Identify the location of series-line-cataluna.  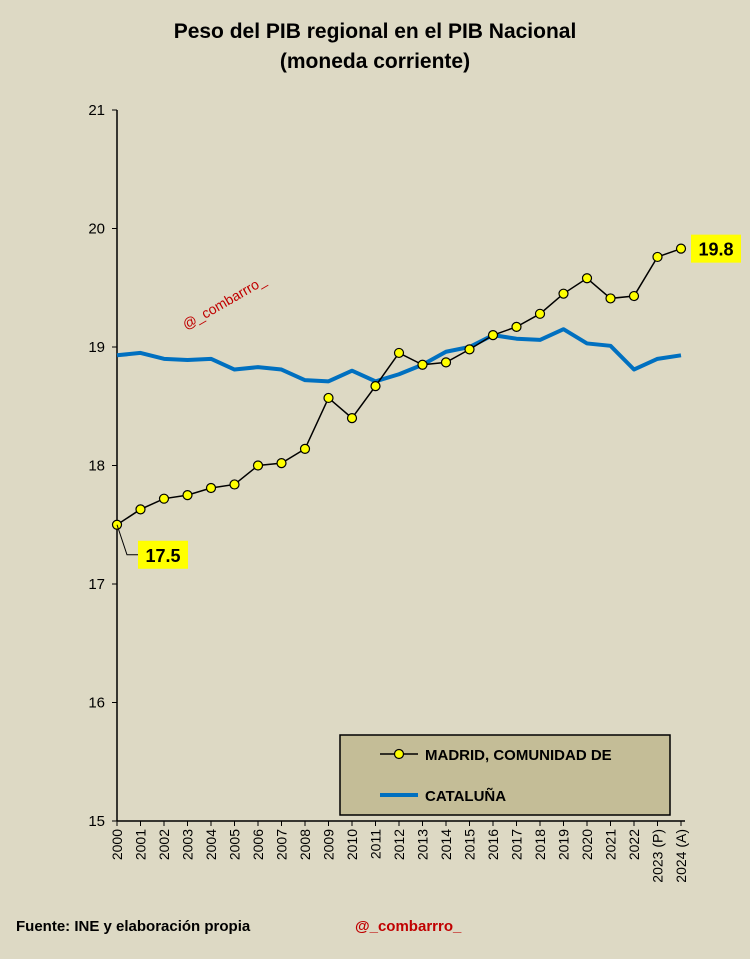
(399, 355).